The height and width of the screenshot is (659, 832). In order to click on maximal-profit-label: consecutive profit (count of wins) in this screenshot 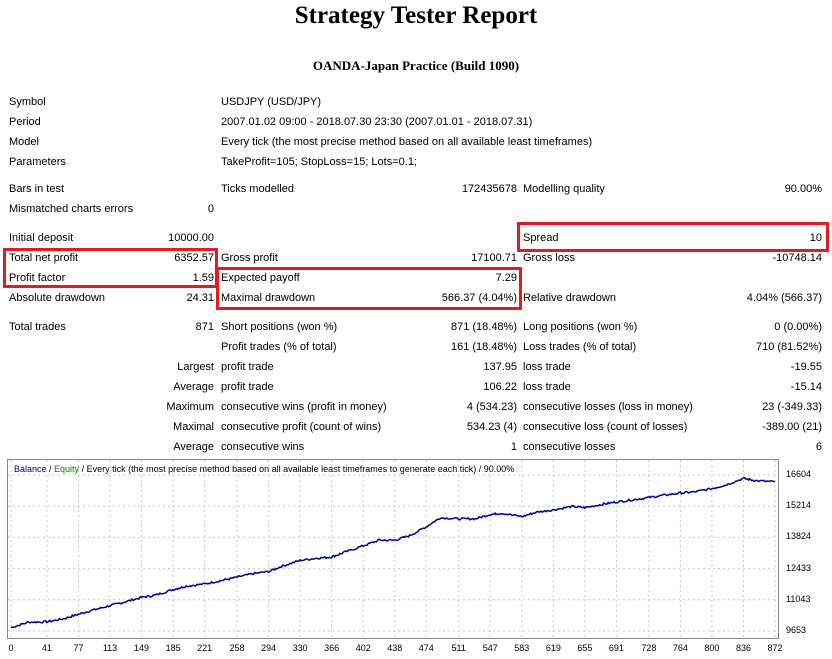, I will do `click(301, 427)`.